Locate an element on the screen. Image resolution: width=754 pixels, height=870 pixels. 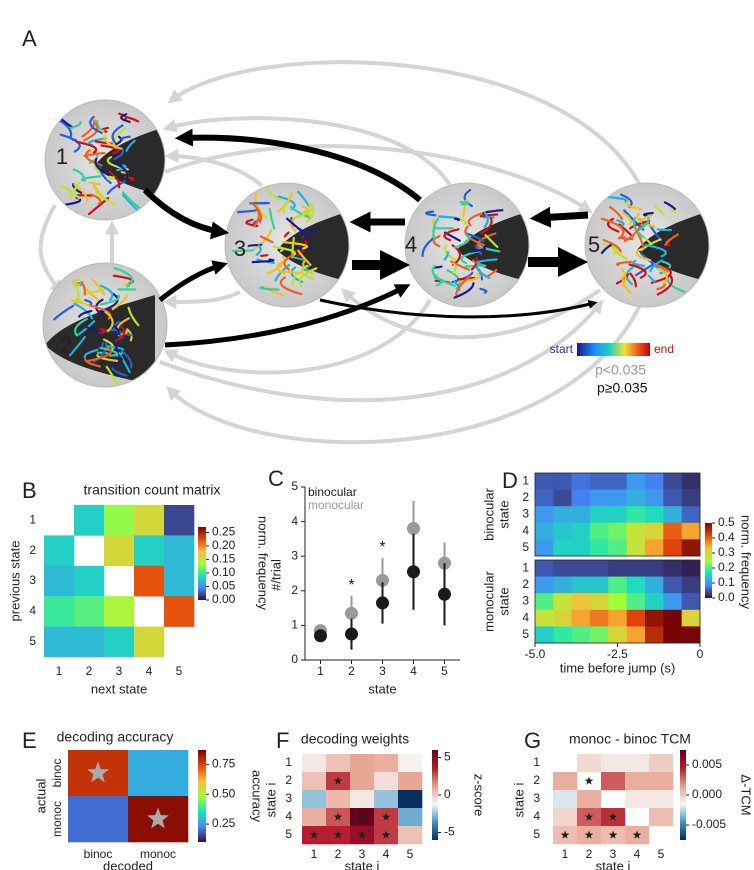
x-axis-label: state j is located at coordinates (362, 864).